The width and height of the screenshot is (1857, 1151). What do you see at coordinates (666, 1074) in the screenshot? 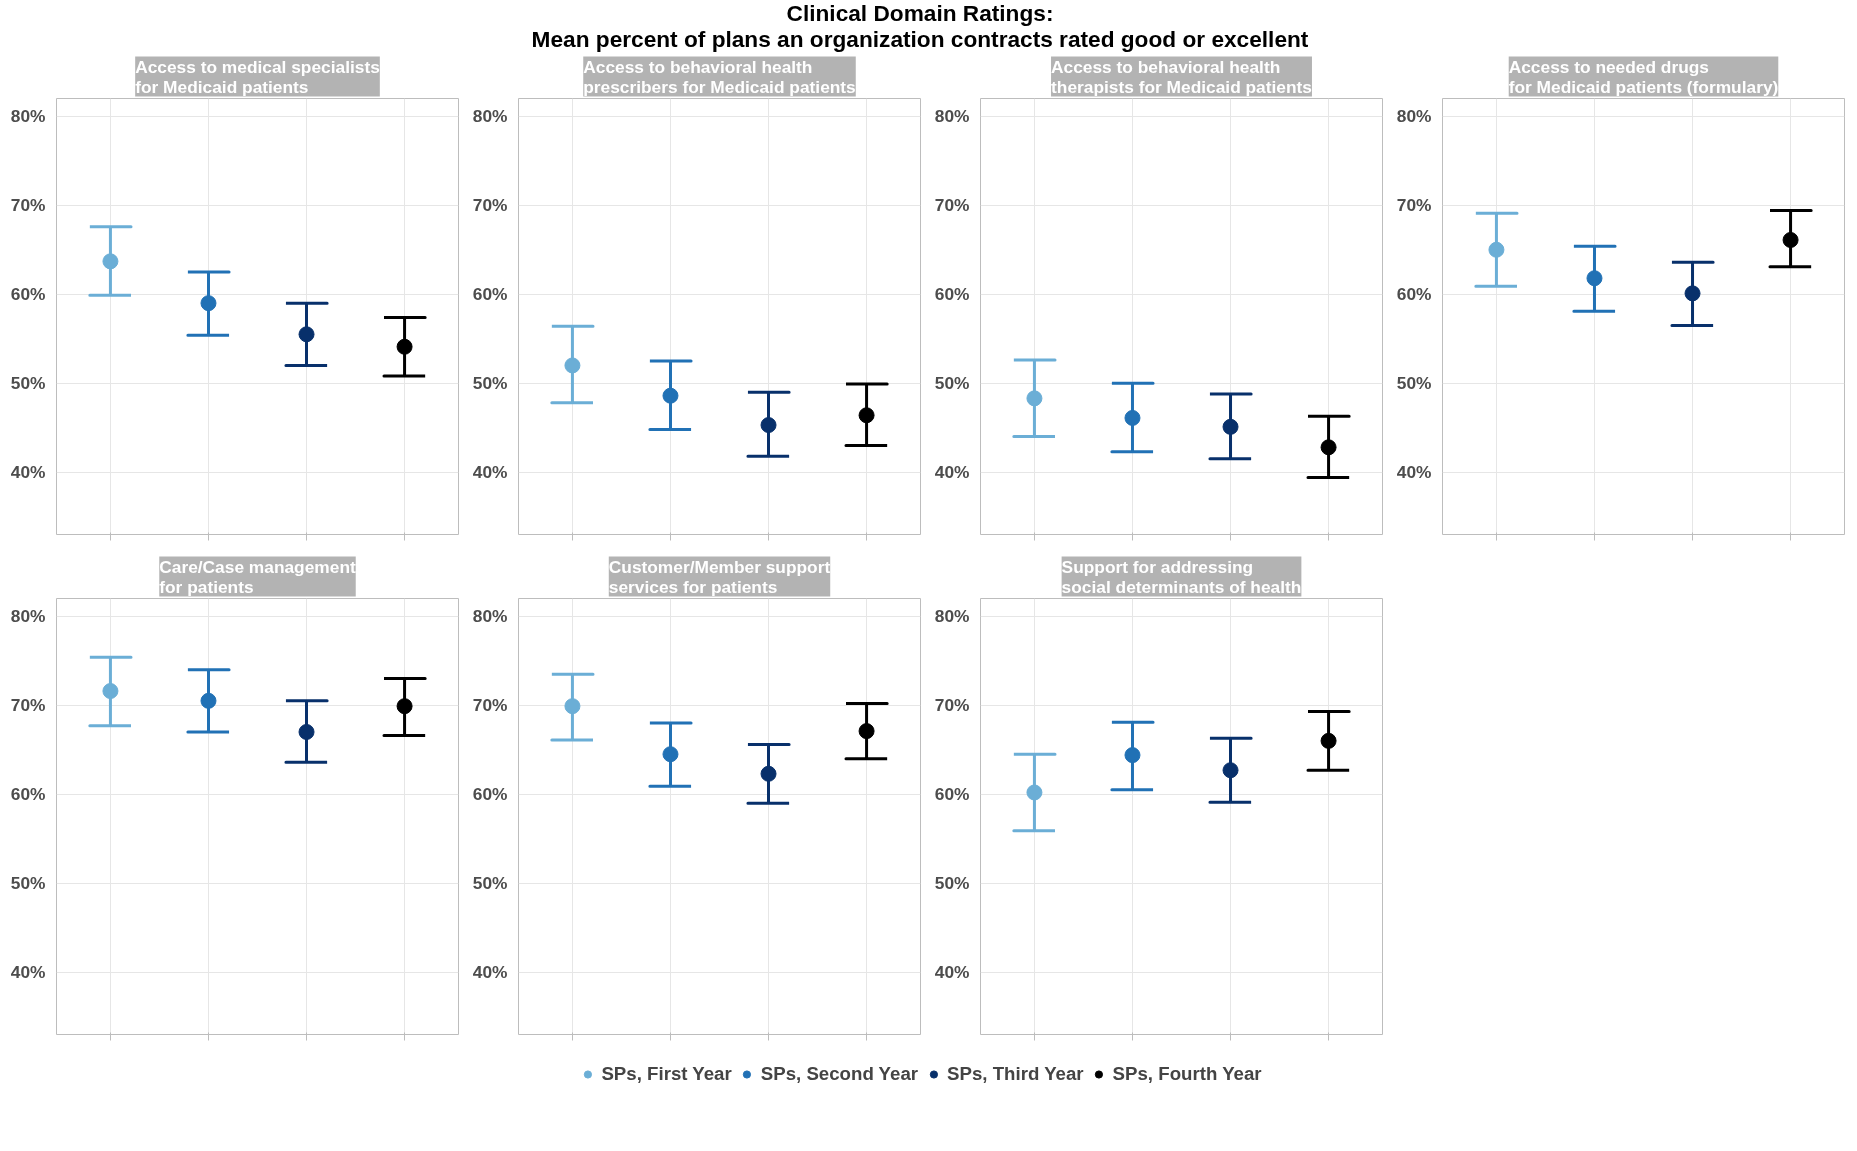
I see `legend-label: SPs, First Year` at bounding box center [666, 1074].